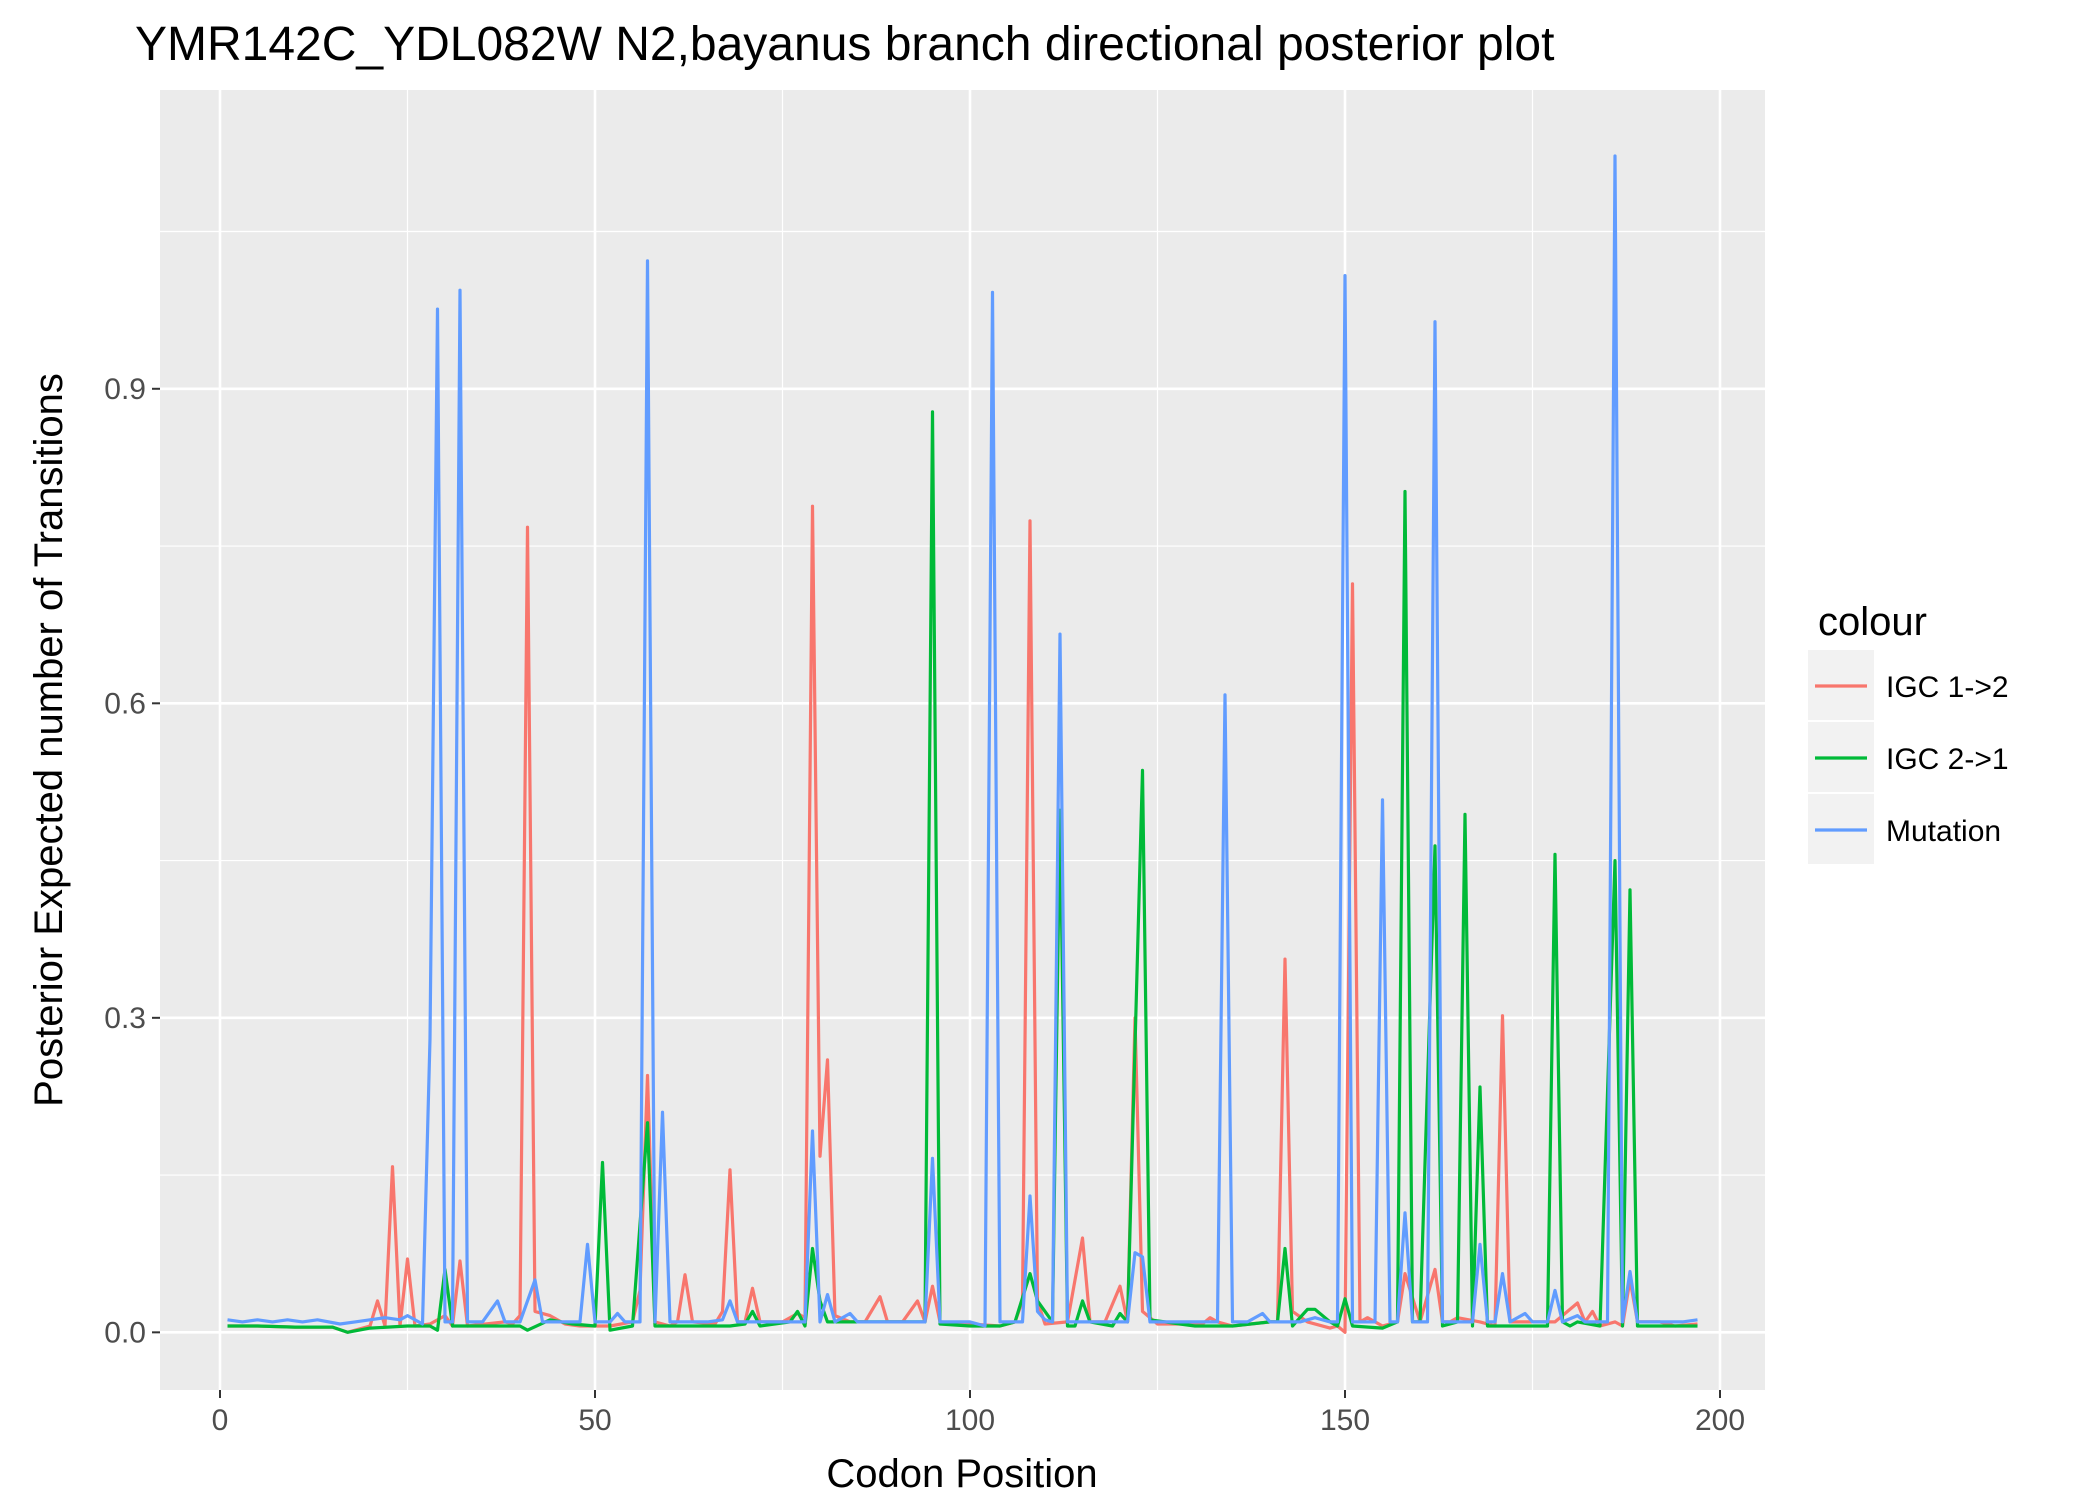 The image size is (2099, 1499). I want to click on y-tick-label: 0.0, so click(125, 1332).